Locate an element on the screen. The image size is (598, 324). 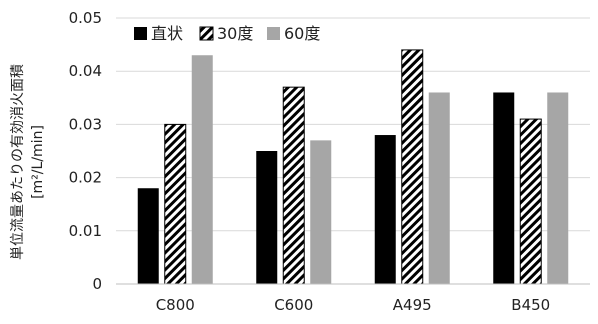
legend-swatch-30deg is located at coordinates (206, 33).